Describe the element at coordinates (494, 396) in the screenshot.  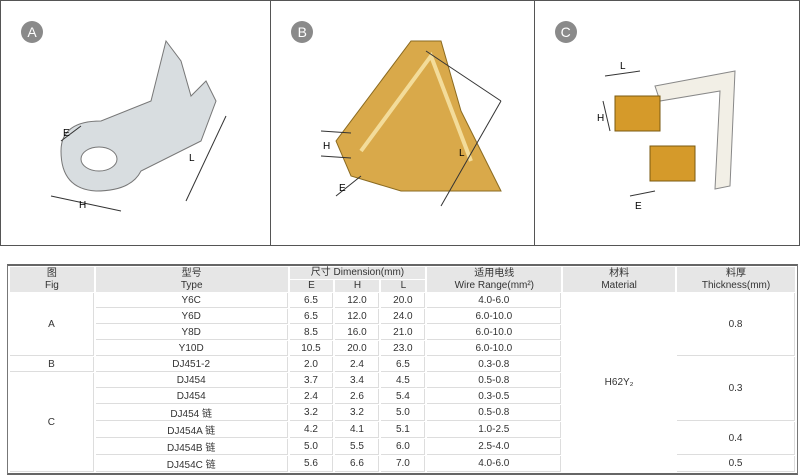
I see `wire-cell: 0.3-0.5` at that location.